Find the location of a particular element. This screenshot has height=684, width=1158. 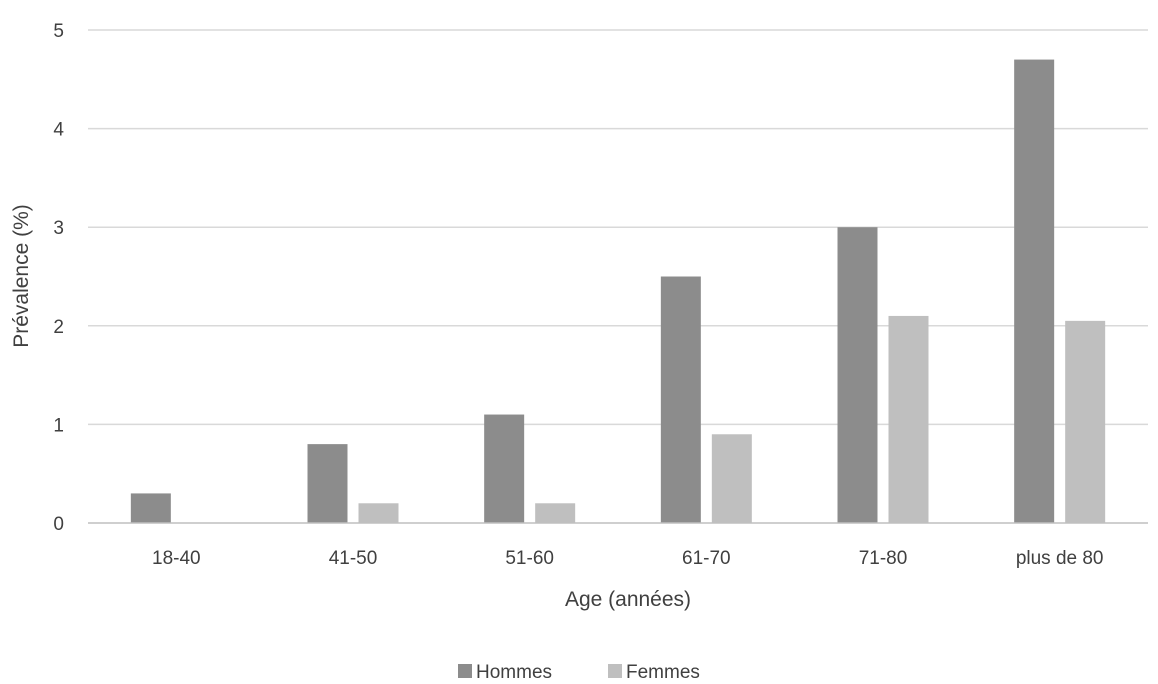

legend-swatch-hommes is located at coordinates (465, 671).